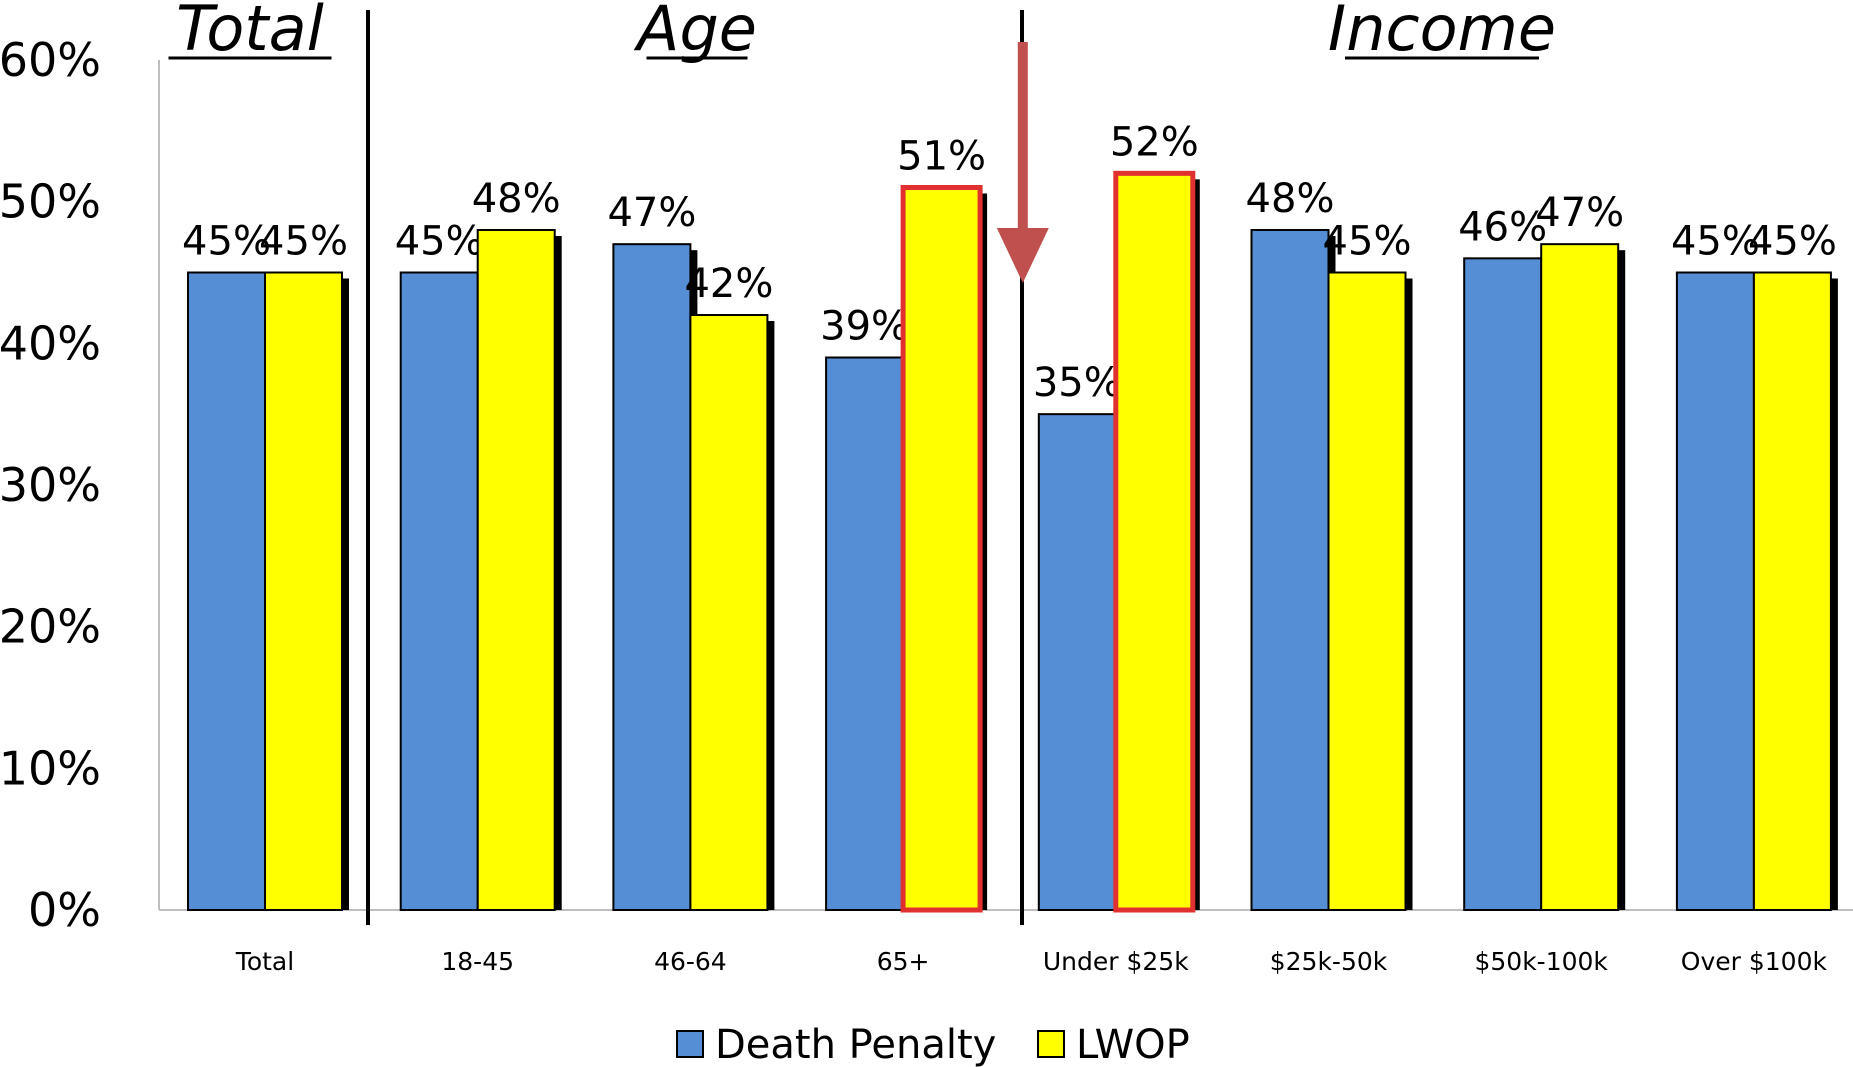  What do you see at coordinates (1754, 961) in the screenshot?
I see `x-tick-label: Over $100k` at bounding box center [1754, 961].